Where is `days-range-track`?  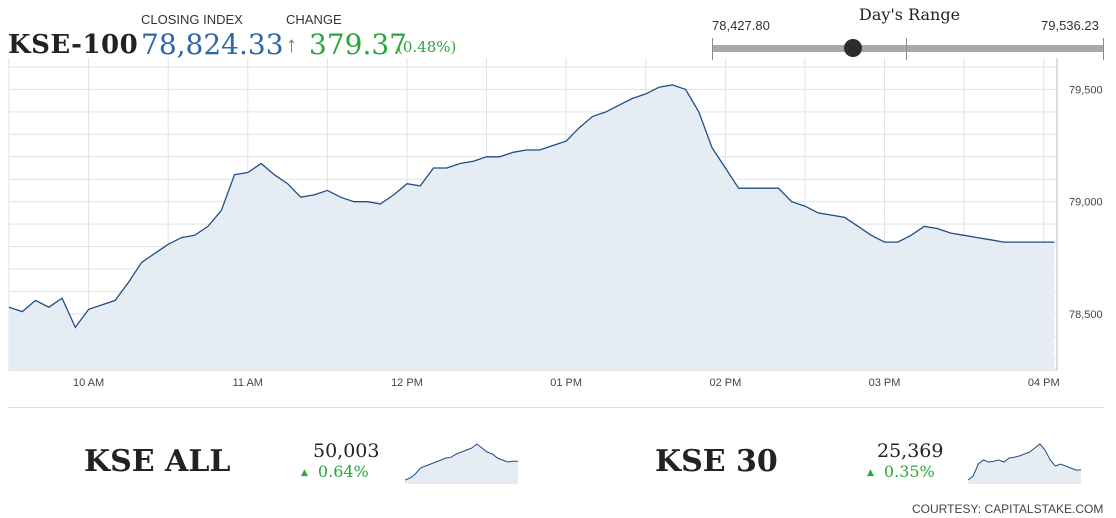
days-range-track is located at coordinates (908, 48).